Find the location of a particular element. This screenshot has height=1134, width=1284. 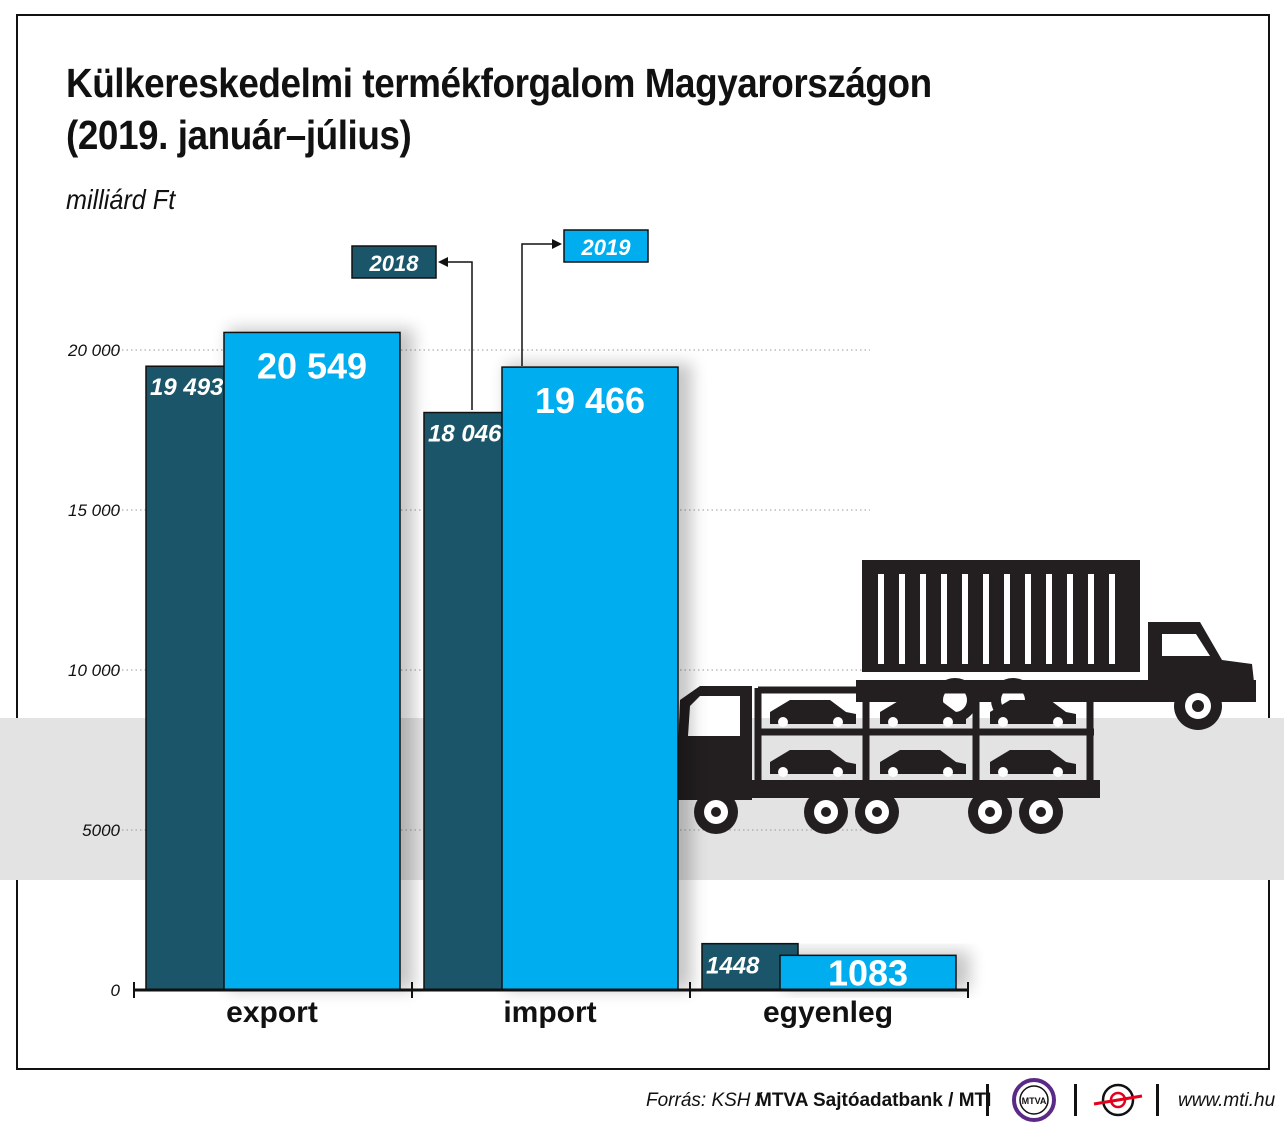

y-tick-label: 15 000 is located at coordinates (94, 510).